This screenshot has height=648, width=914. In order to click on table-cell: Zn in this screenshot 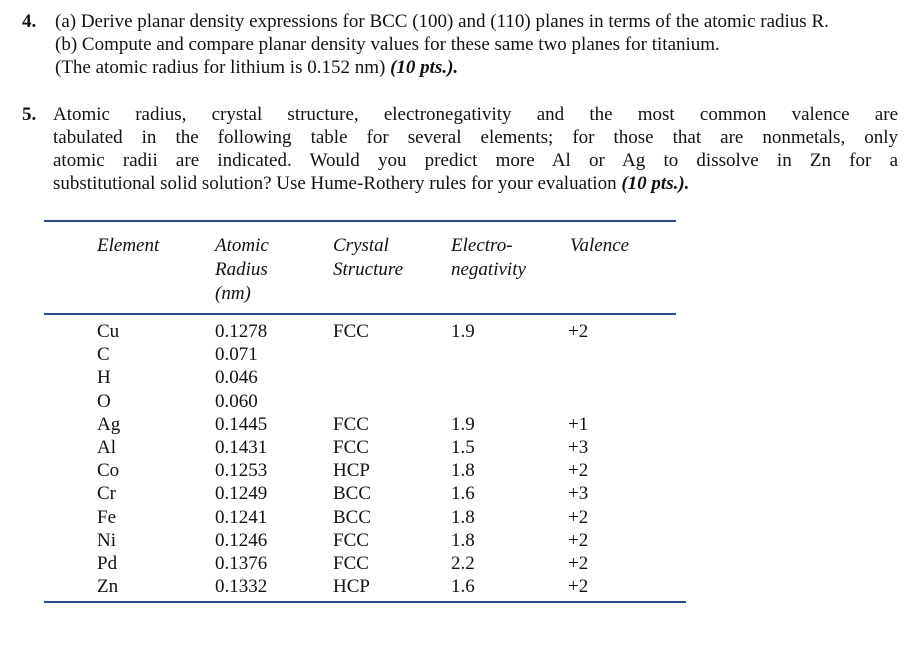, I will do `click(108, 587)`.